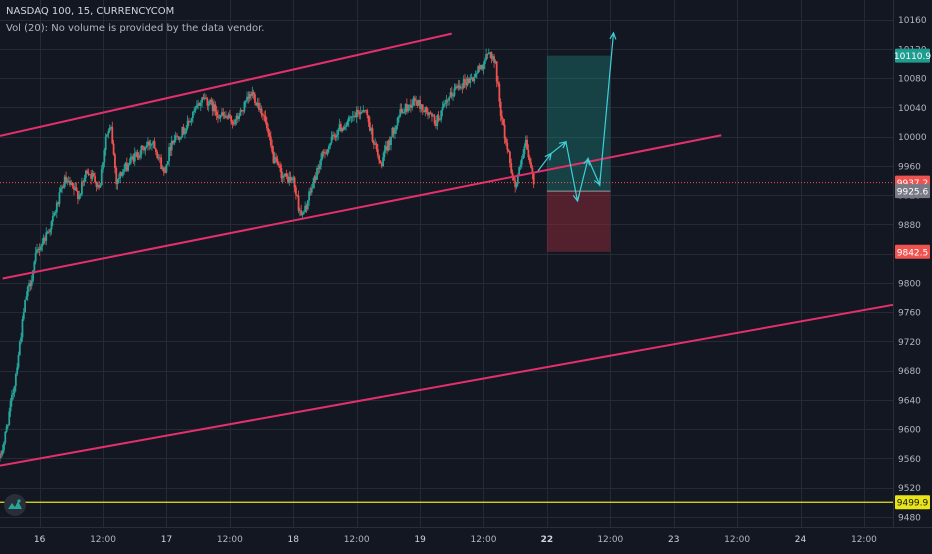 The width and height of the screenshot is (932, 554). Describe the element at coordinates (578, 221) in the screenshot. I see `position-stop-zone` at that location.